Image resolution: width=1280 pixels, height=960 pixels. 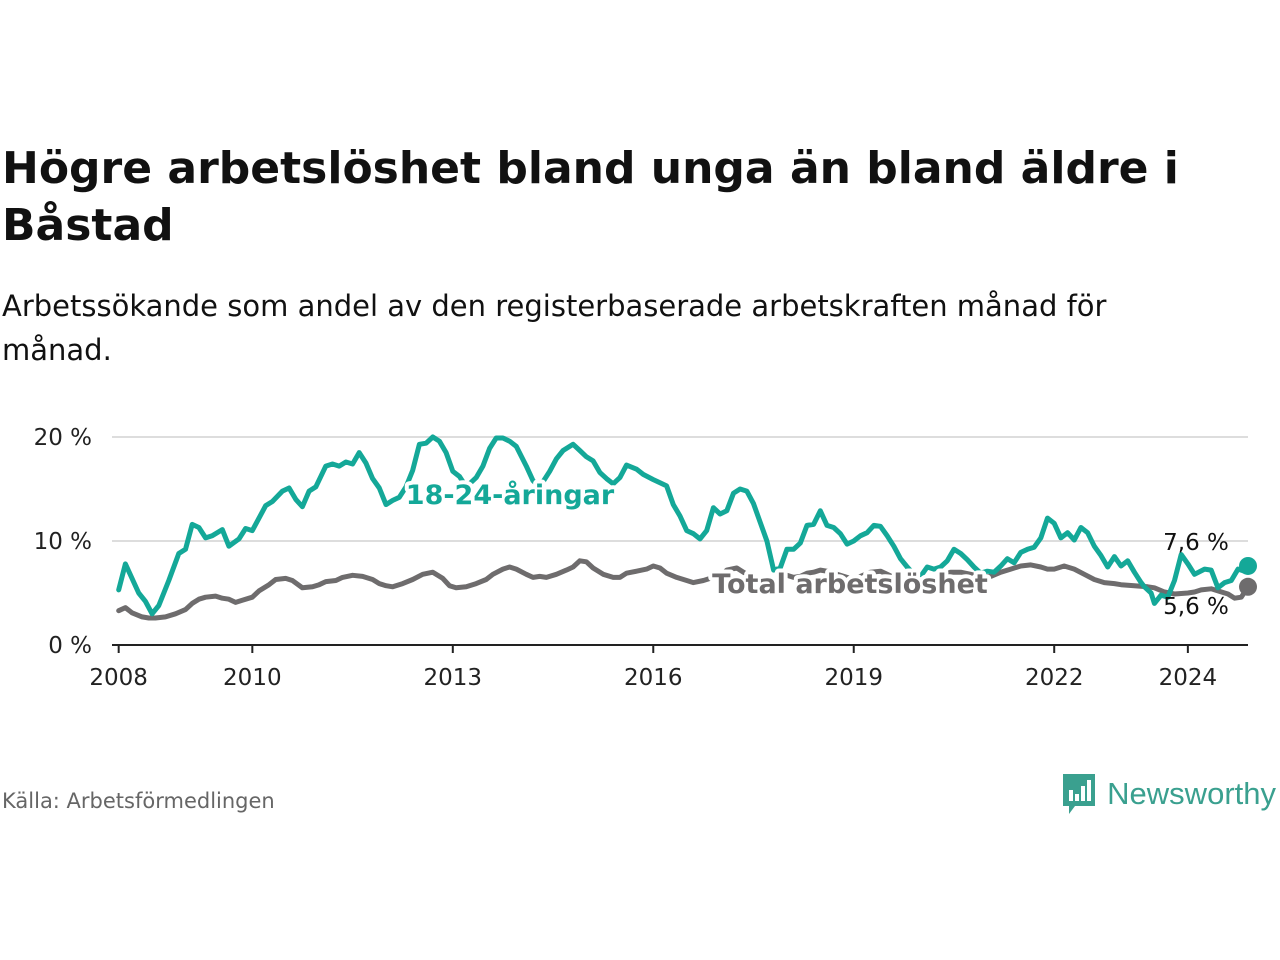 I want to click on end-label-youth: 7,6 %, so click(x=1196, y=543).